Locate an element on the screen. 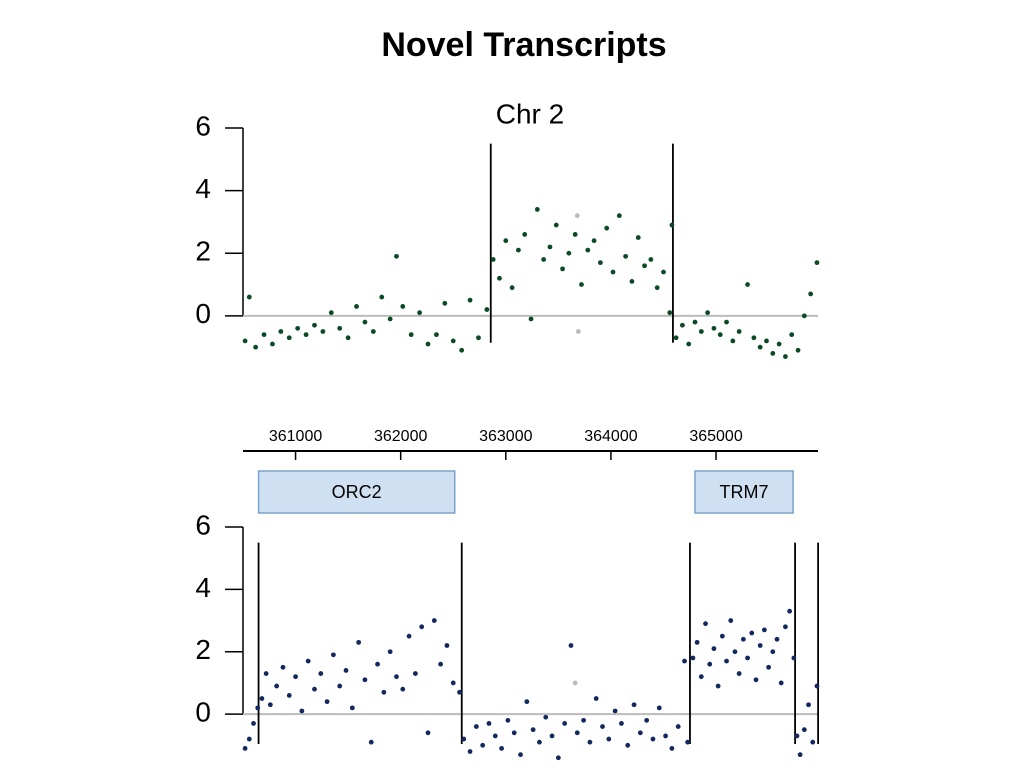 This screenshot has width=1024, height=768. x-tick-label: 364000 is located at coordinates (610, 436).